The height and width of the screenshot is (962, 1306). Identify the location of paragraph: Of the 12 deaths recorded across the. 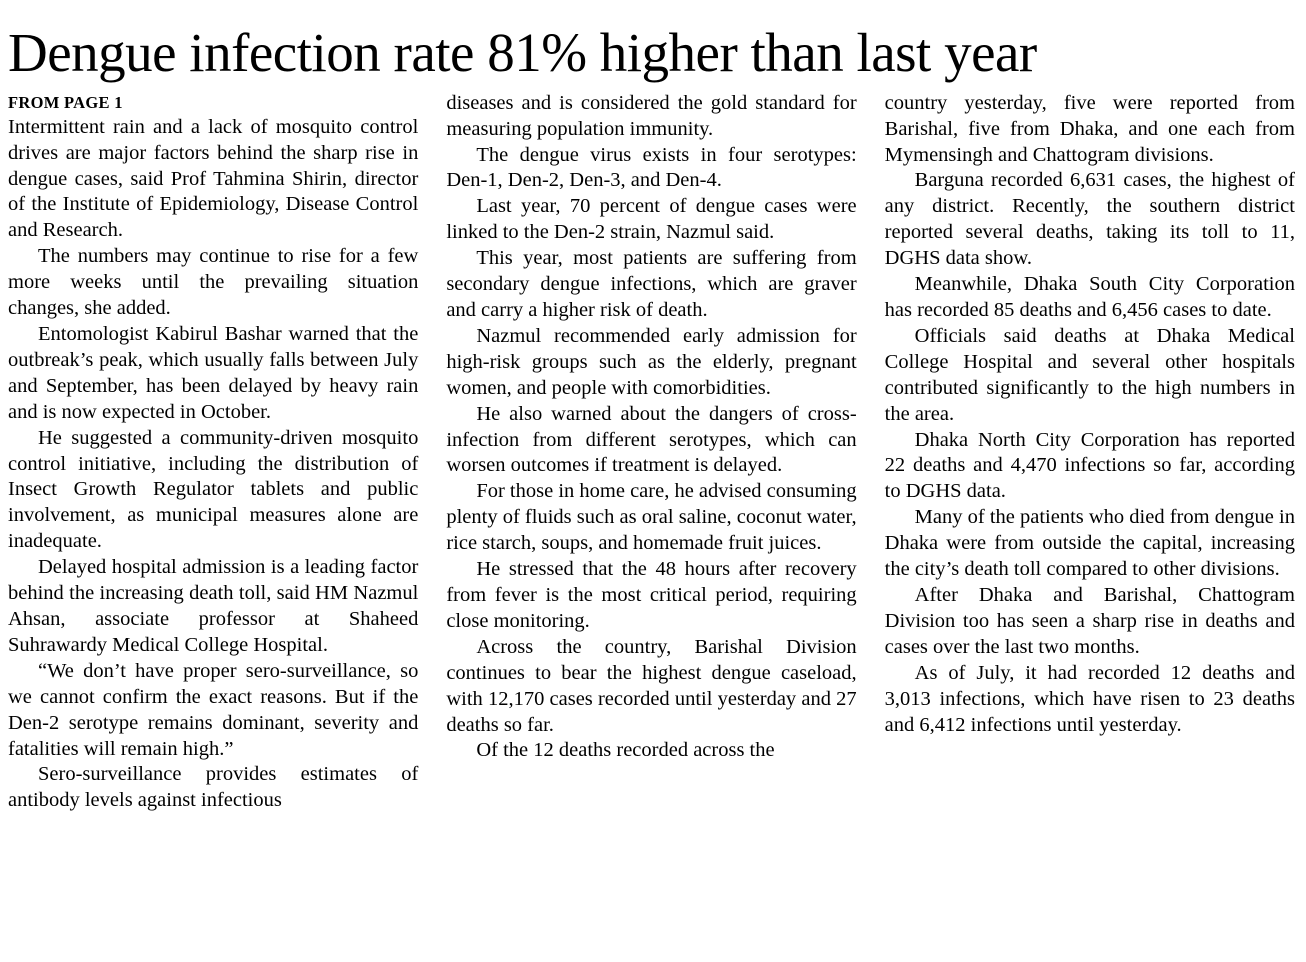
(625, 750).